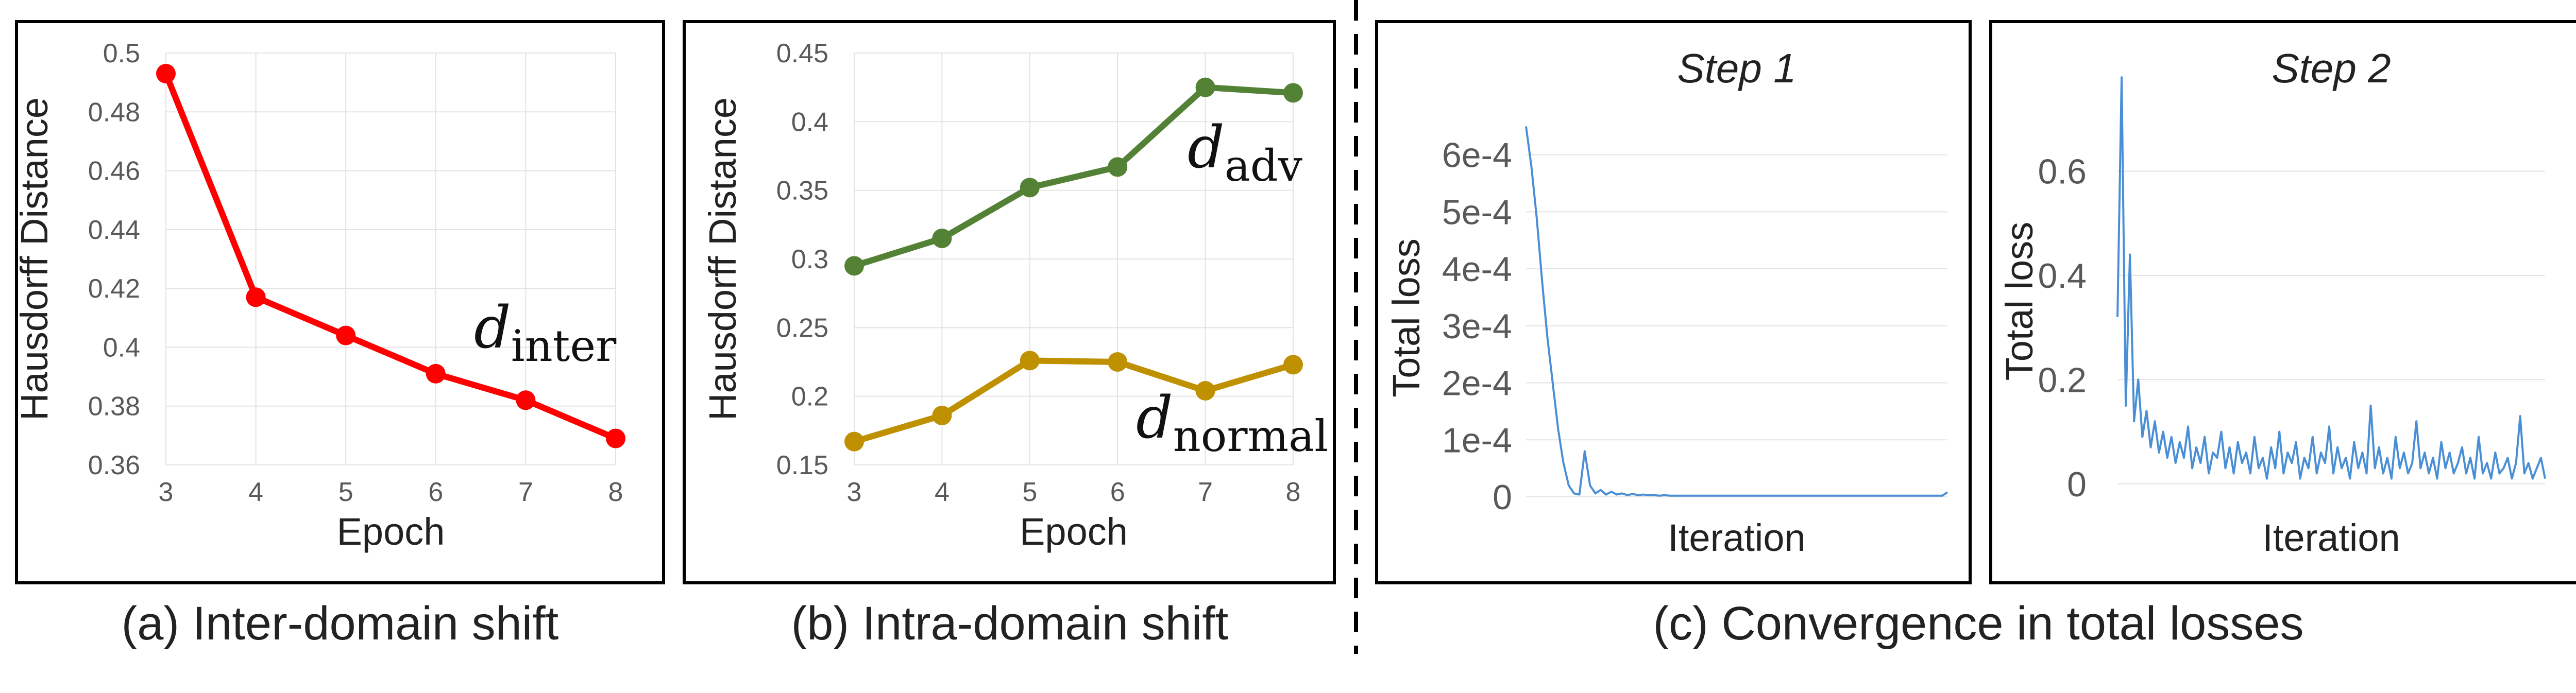  What do you see at coordinates (1502, 497) in the screenshot?
I see `chart-c1-ytick-label: 0` at bounding box center [1502, 497].